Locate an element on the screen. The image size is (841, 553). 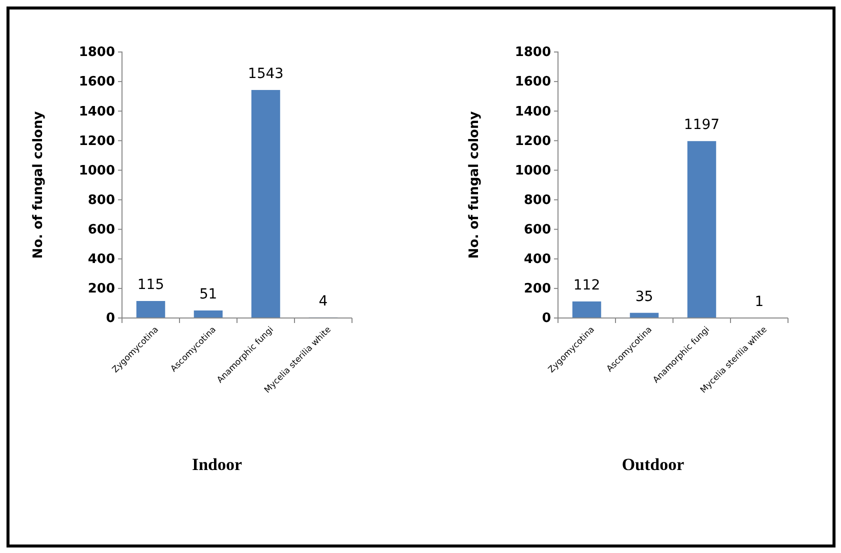
data-label: 115 is located at coordinates (150, 285).